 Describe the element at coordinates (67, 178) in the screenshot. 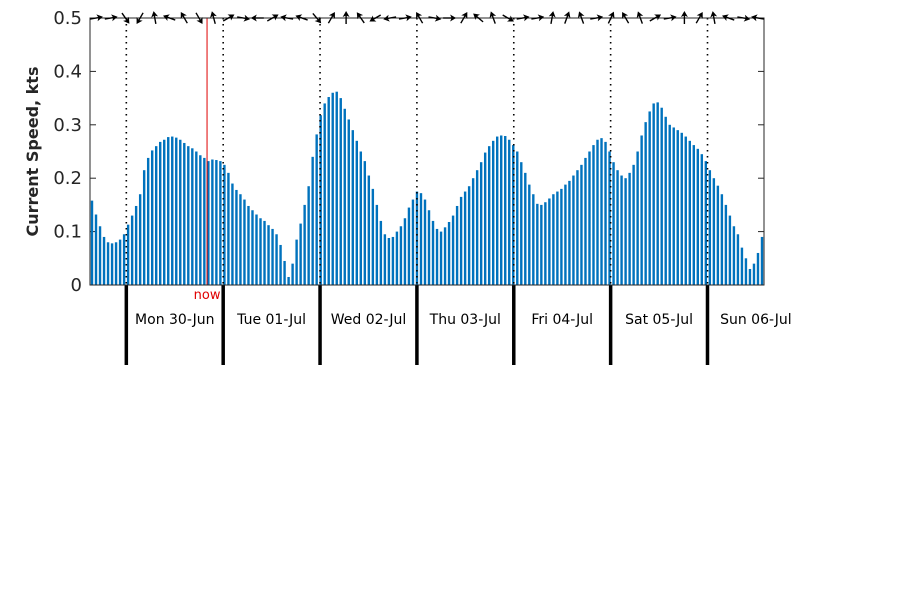

I see `y-tick-label: 0.2` at that location.